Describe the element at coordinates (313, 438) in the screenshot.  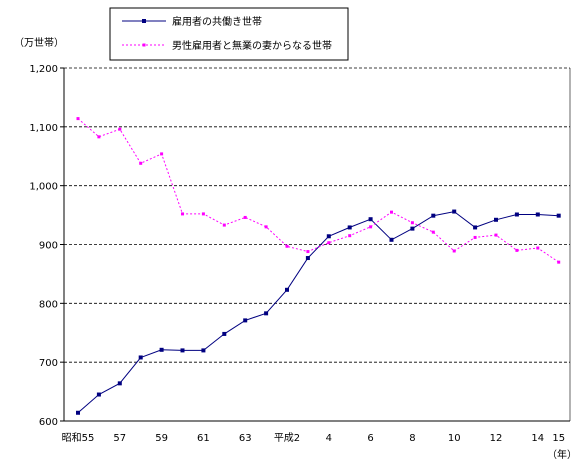
I see `x-axis-tick-labels: 昭和55 57 59 61 63 平成2 4 6 8 10 12 14 15` at that location.